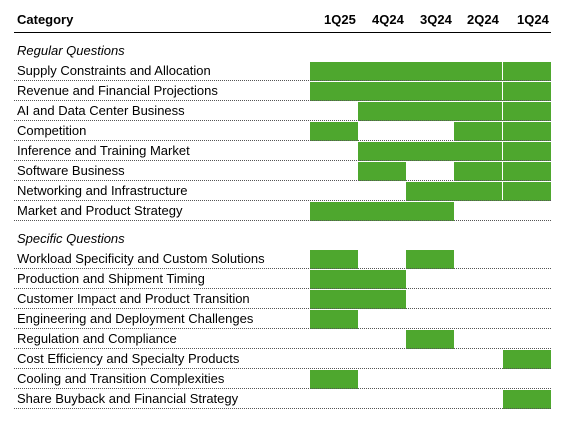  I want to click on header-category: Category, so click(45, 19).